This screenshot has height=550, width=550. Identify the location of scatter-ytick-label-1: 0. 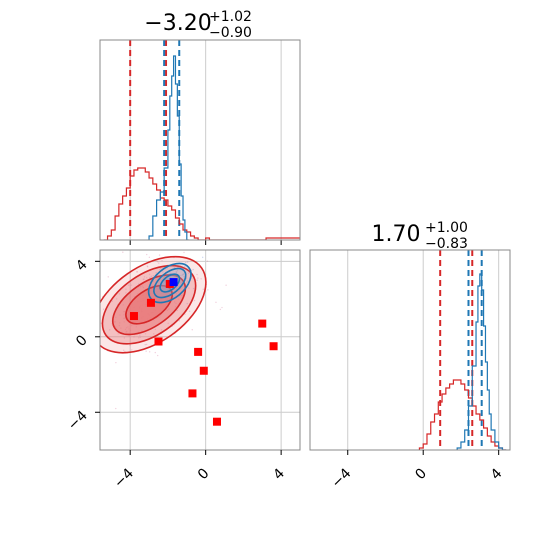
(82, 341).